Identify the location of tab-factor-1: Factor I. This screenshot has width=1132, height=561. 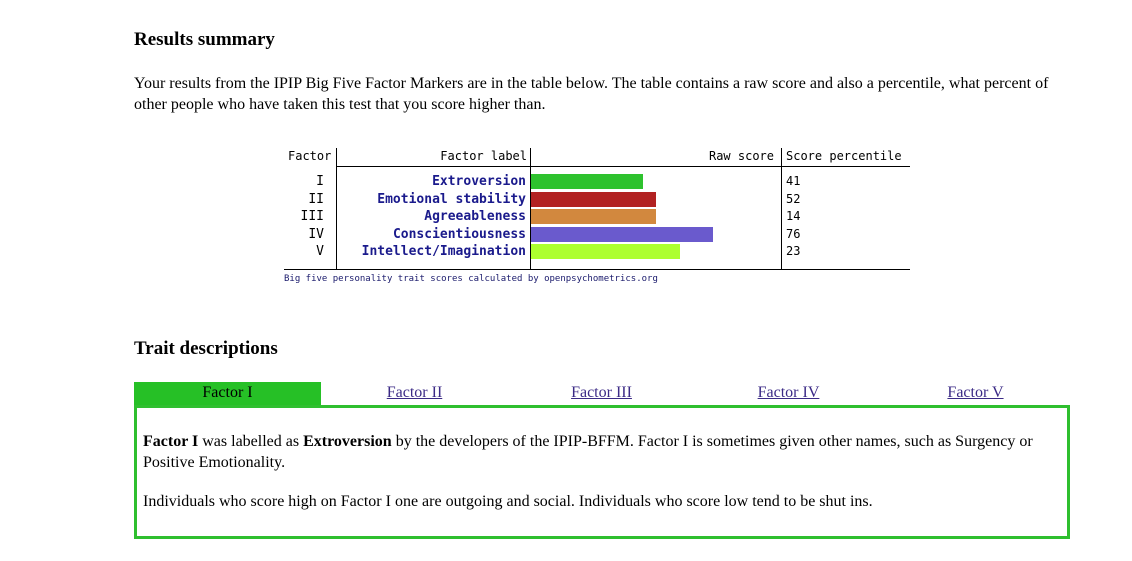
(227, 394).